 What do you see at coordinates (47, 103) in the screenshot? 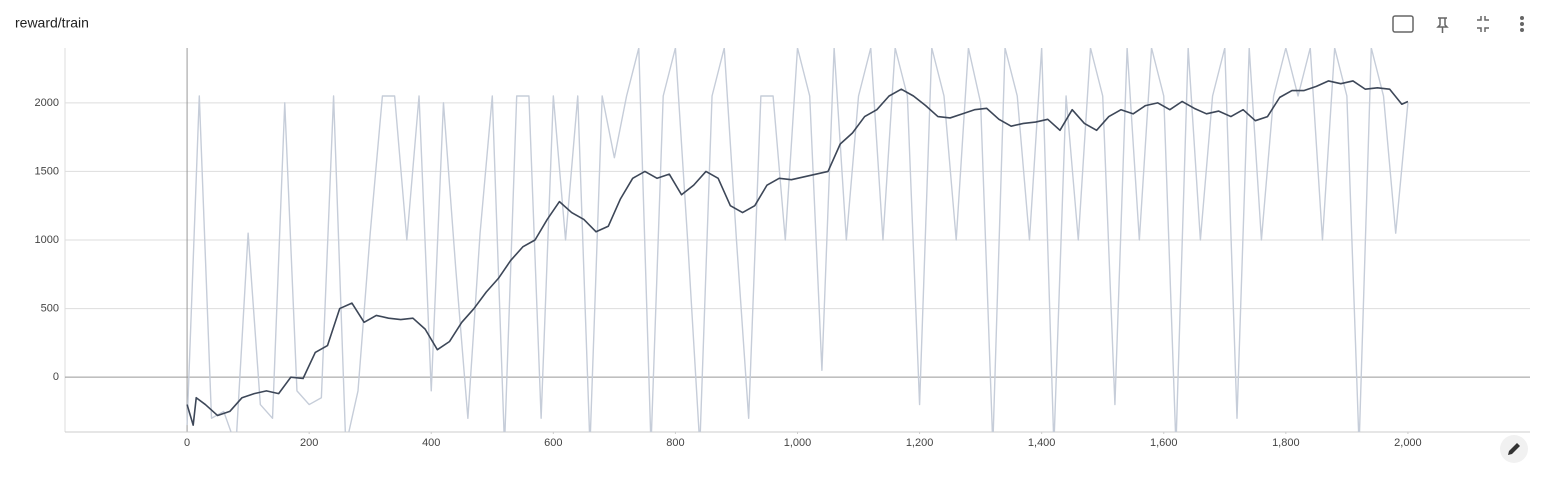
I see `y-tick-label: 2000` at bounding box center [47, 103].